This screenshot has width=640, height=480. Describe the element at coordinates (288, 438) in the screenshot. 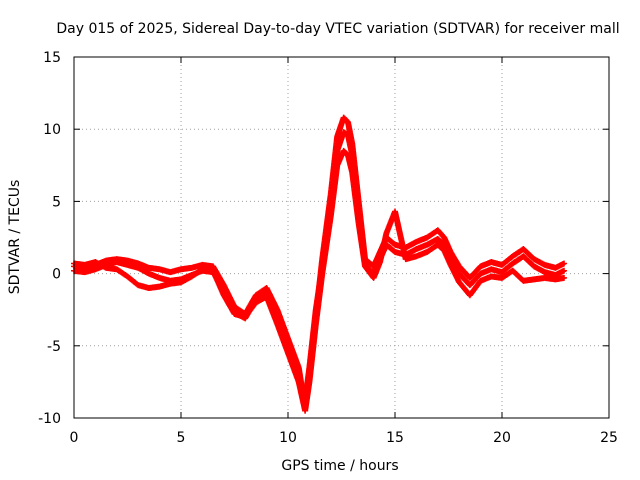

I see `x-tick-label: 10` at that location.